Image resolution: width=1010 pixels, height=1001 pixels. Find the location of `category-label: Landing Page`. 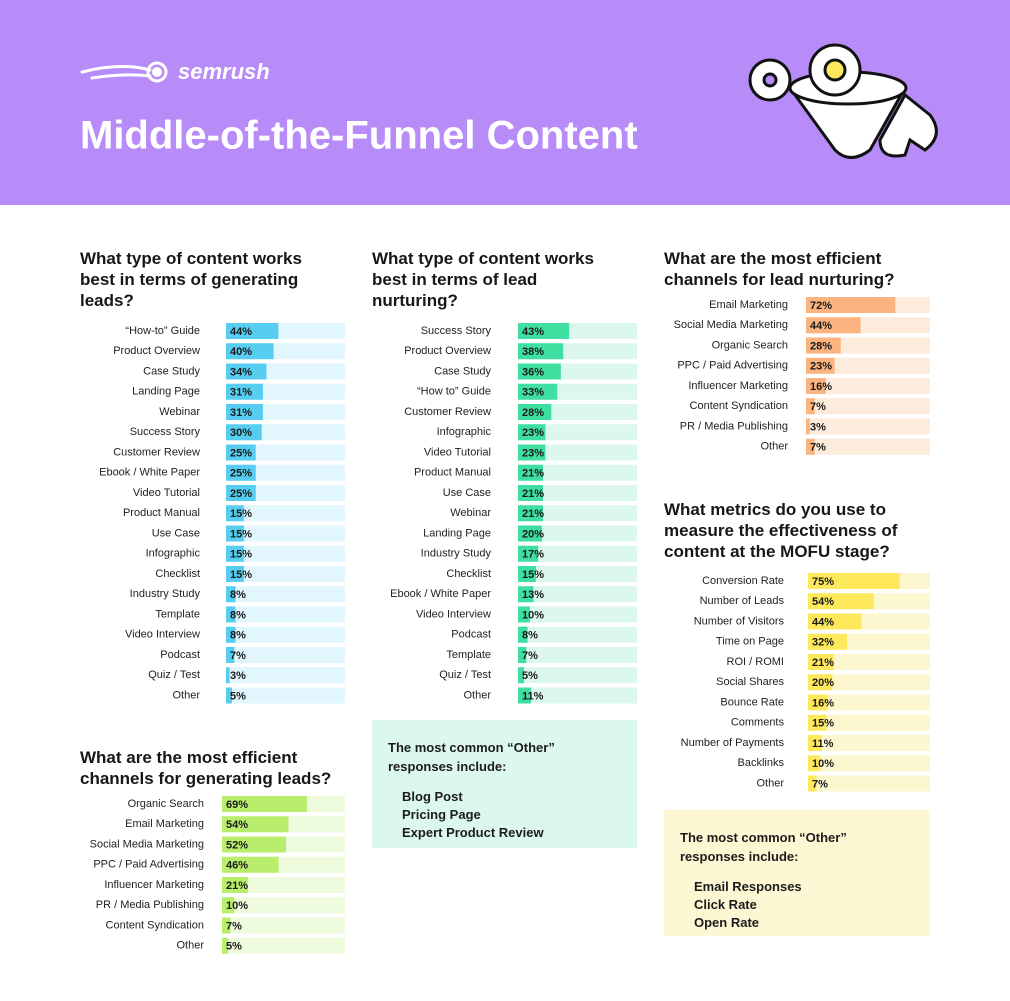

category-label: Landing Page is located at coordinates (457, 533).